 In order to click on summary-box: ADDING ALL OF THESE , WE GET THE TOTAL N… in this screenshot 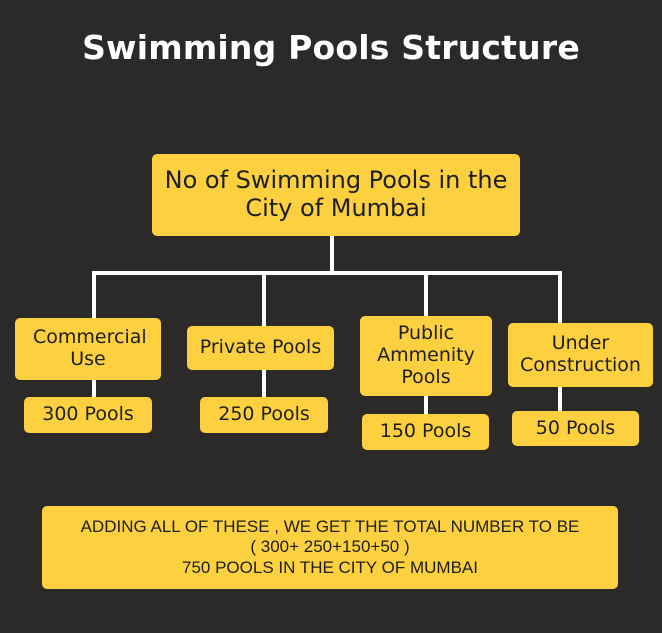, I will do `click(330, 547)`.